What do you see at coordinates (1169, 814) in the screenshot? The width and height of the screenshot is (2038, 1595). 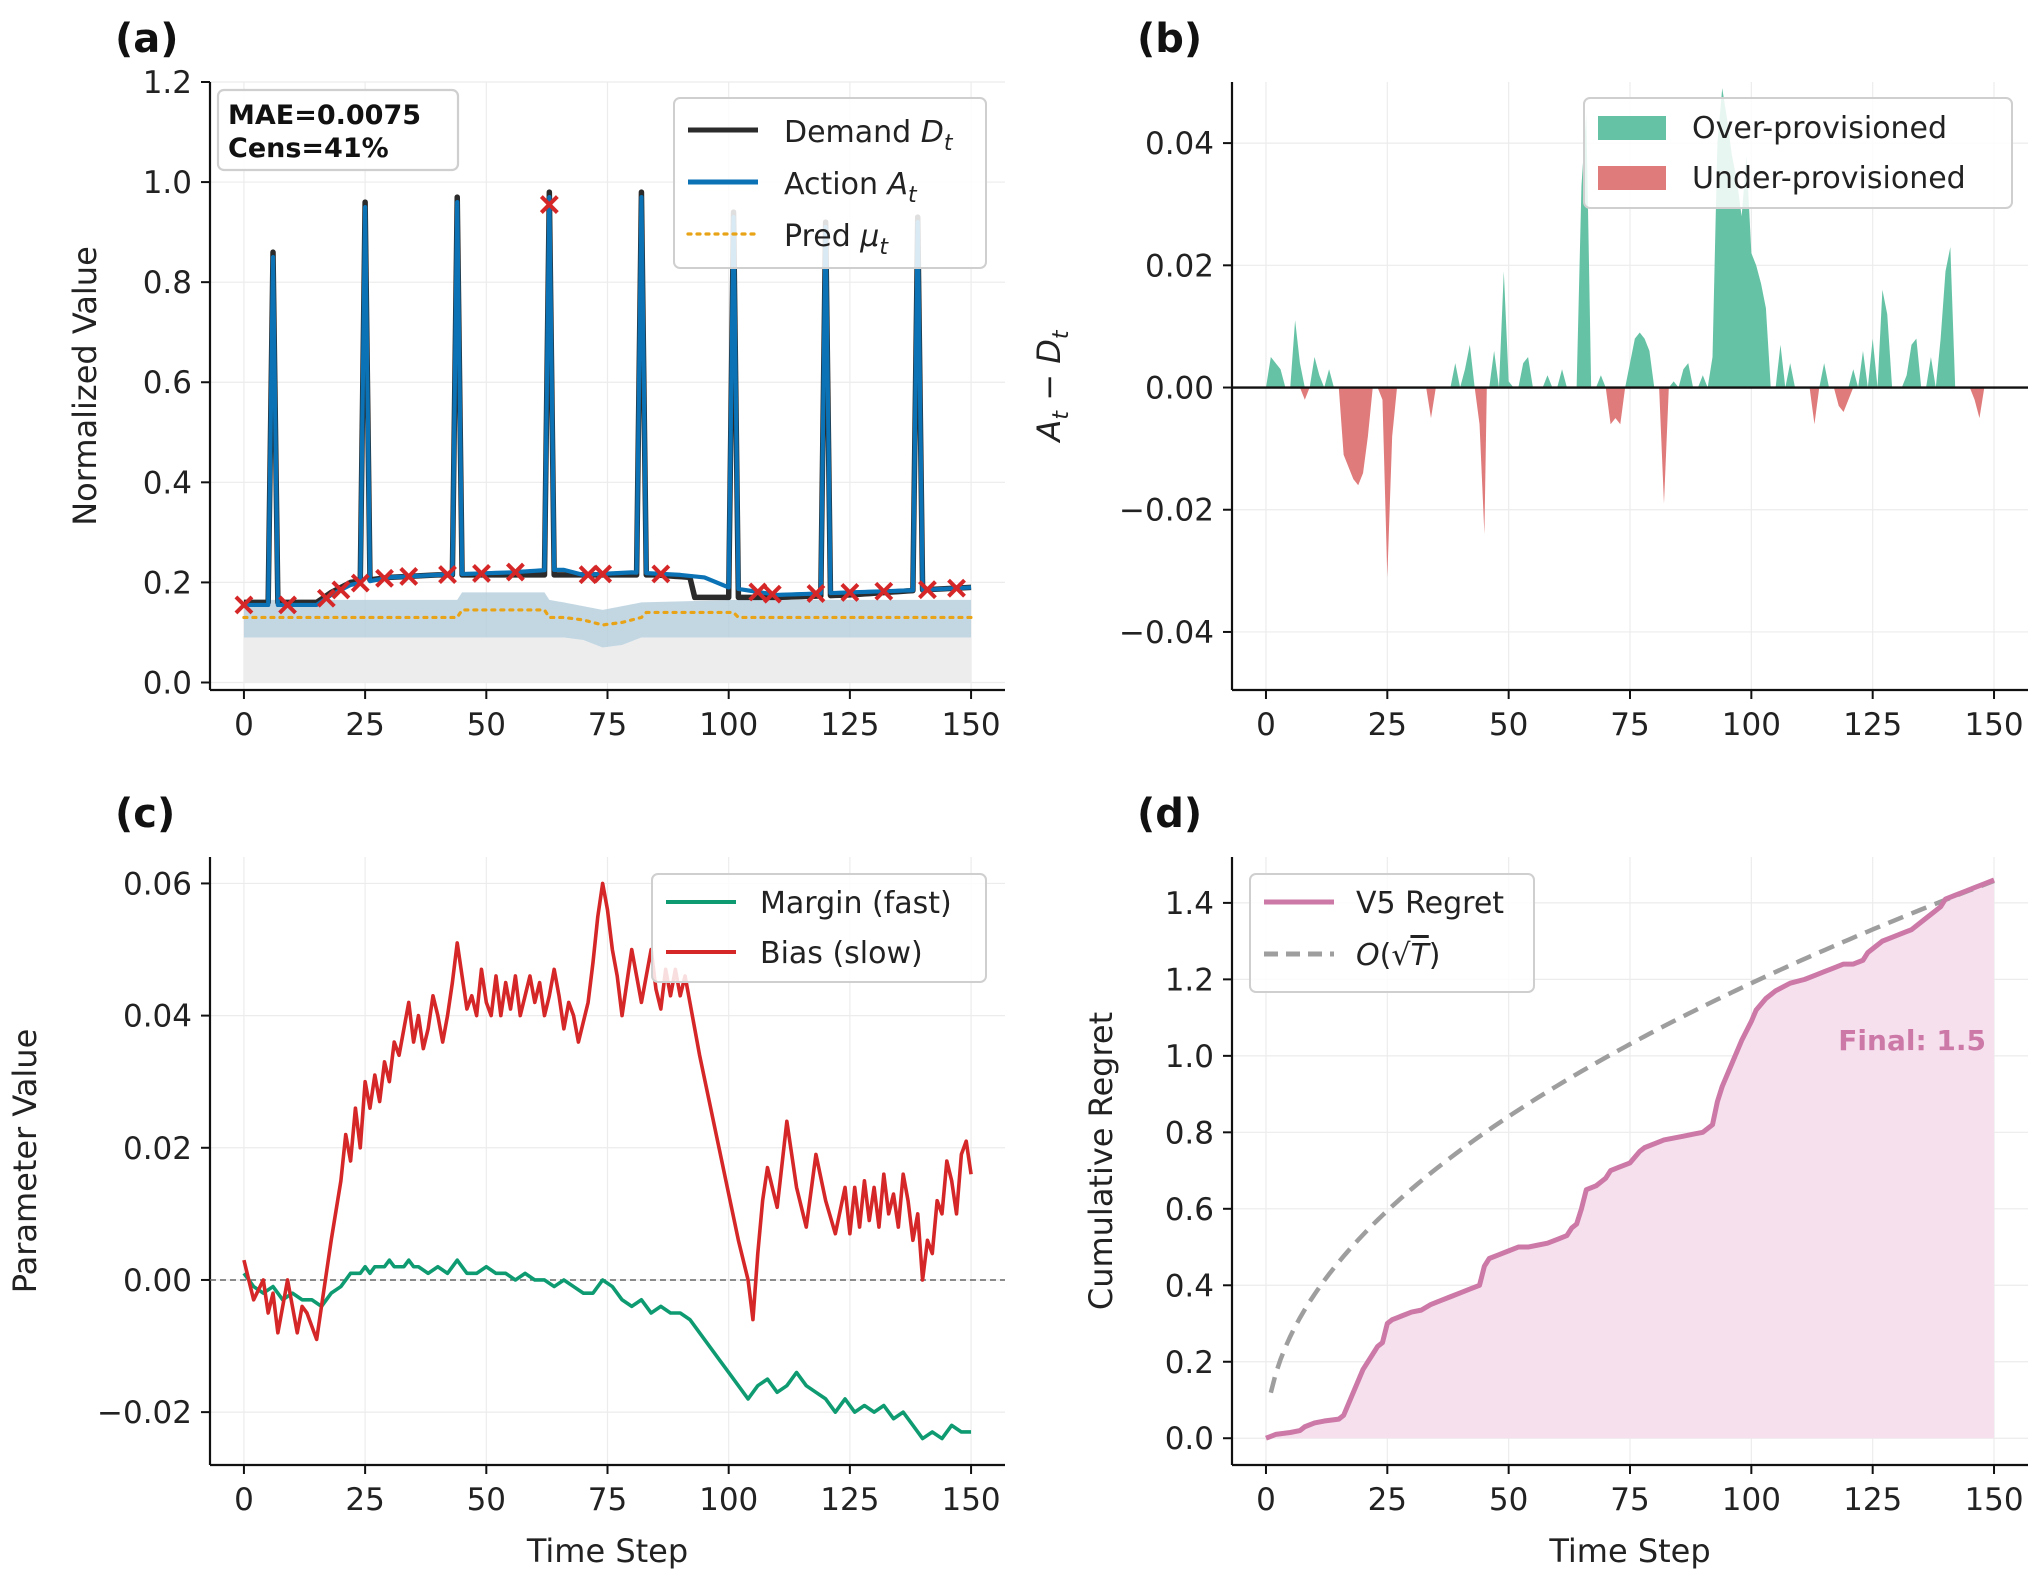 I see `panel-label: (d)` at bounding box center [1169, 814].